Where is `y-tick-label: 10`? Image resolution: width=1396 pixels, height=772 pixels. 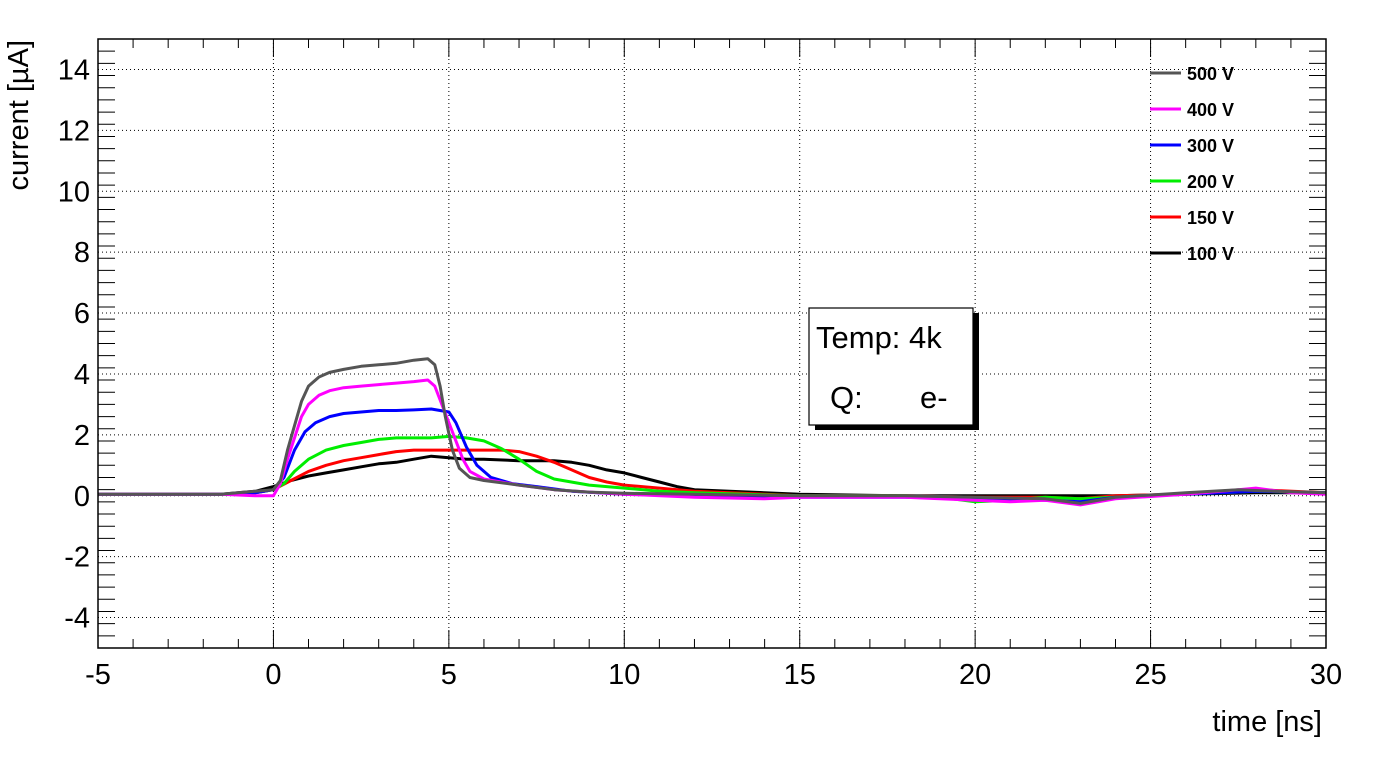
y-tick-label: 10 is located at coordinates (74, 192).